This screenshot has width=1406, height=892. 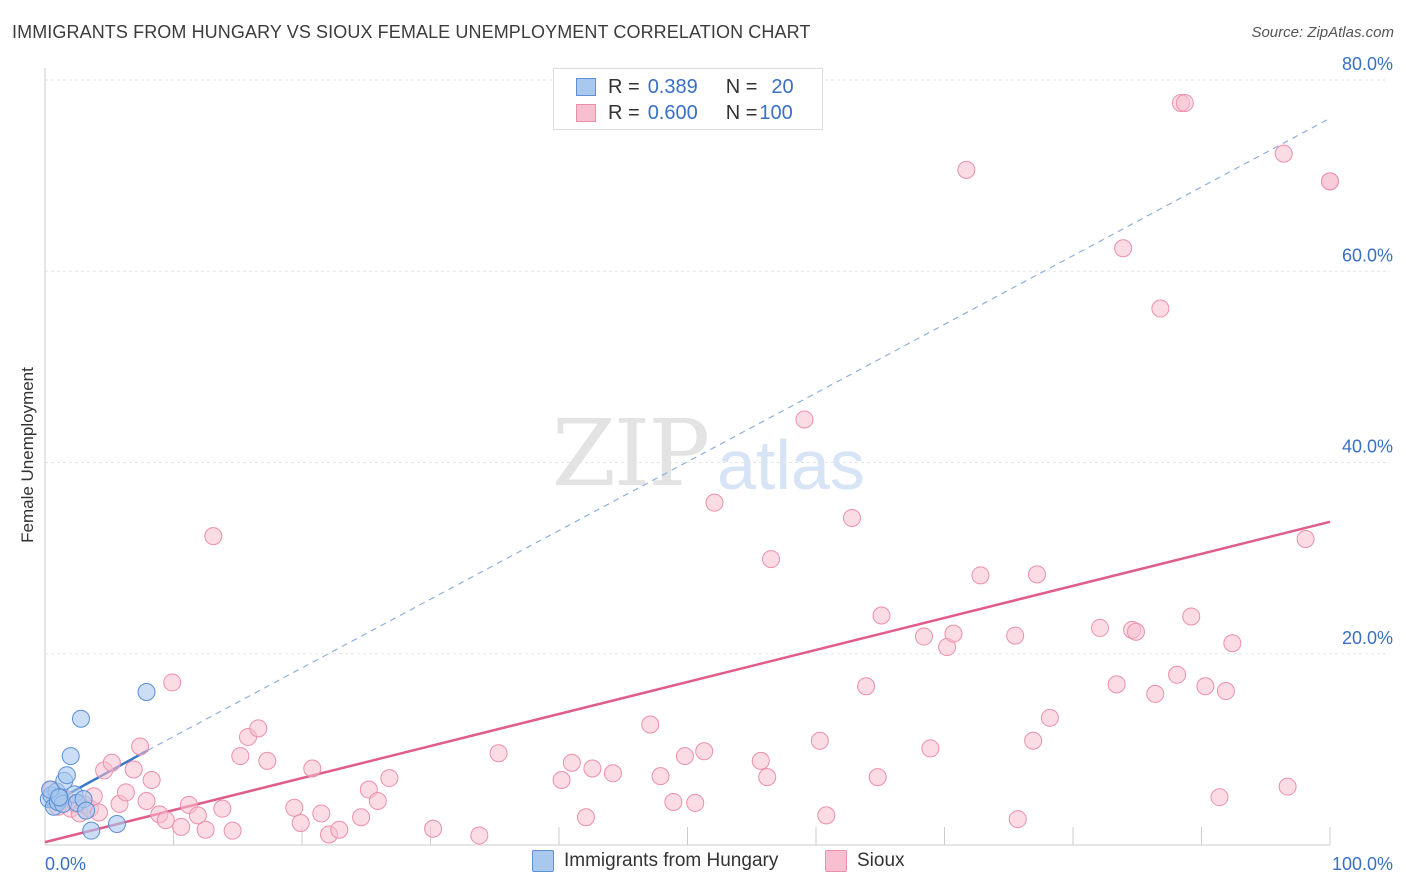 What do you see at coordinates (1367, 638) in the screenshot?
I see `y-tick-label: 20.0%` at bounding box center [1367, 638].